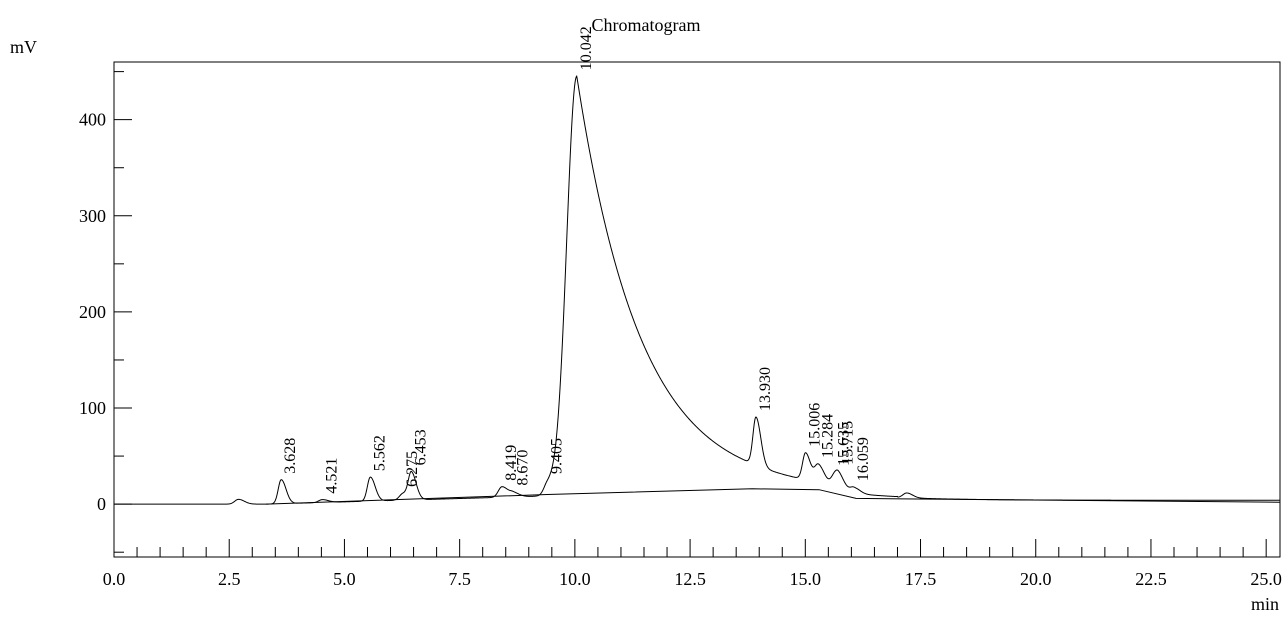  I want to click on x-tick-label: 7.5, so click(459, 579).